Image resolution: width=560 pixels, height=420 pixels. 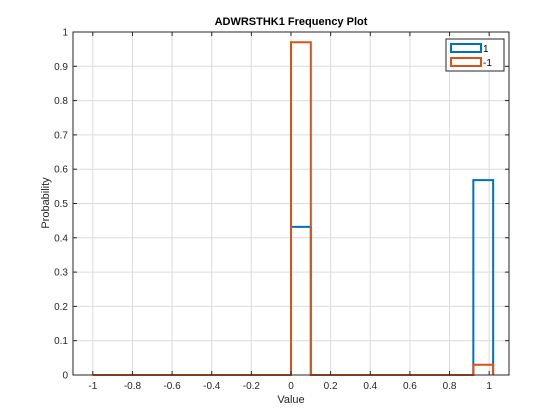 I want to click on y-tick-label: 0, so click(x=65, y=376).